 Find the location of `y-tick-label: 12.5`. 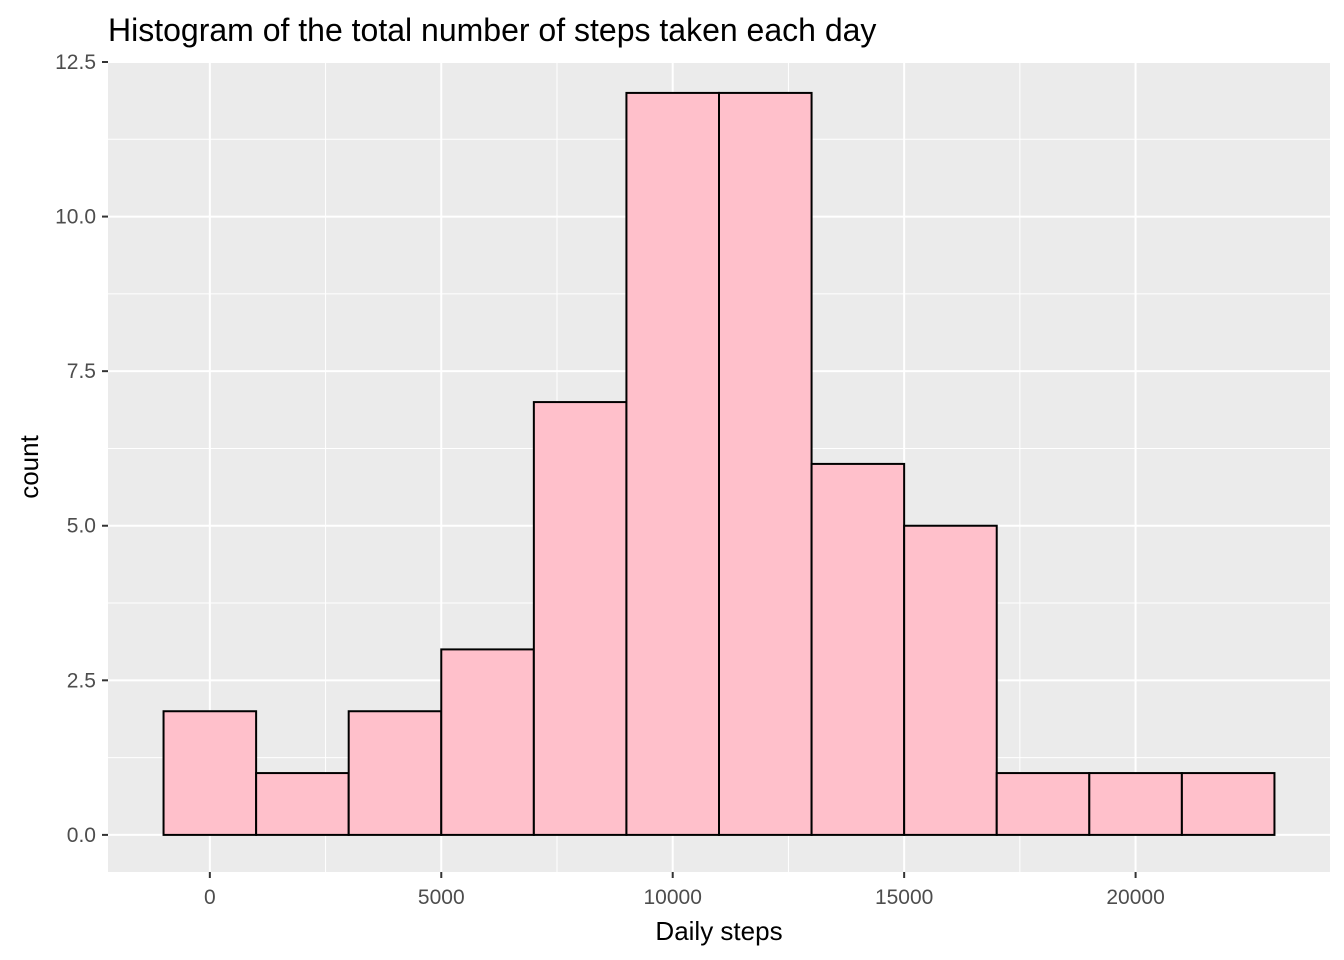

y-tick-label: 12.5 is located at coordinates (75, 62).